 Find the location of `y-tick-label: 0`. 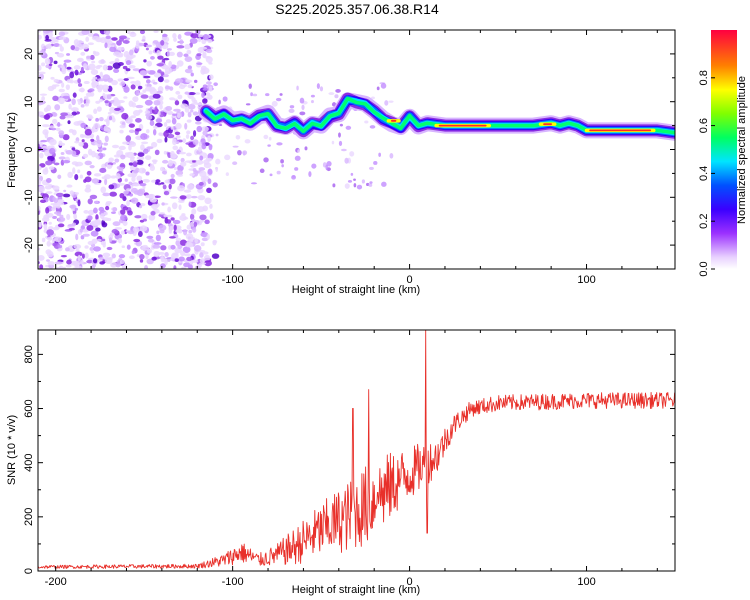

y-tick-label: 0 is located at coordinates (29, 571).